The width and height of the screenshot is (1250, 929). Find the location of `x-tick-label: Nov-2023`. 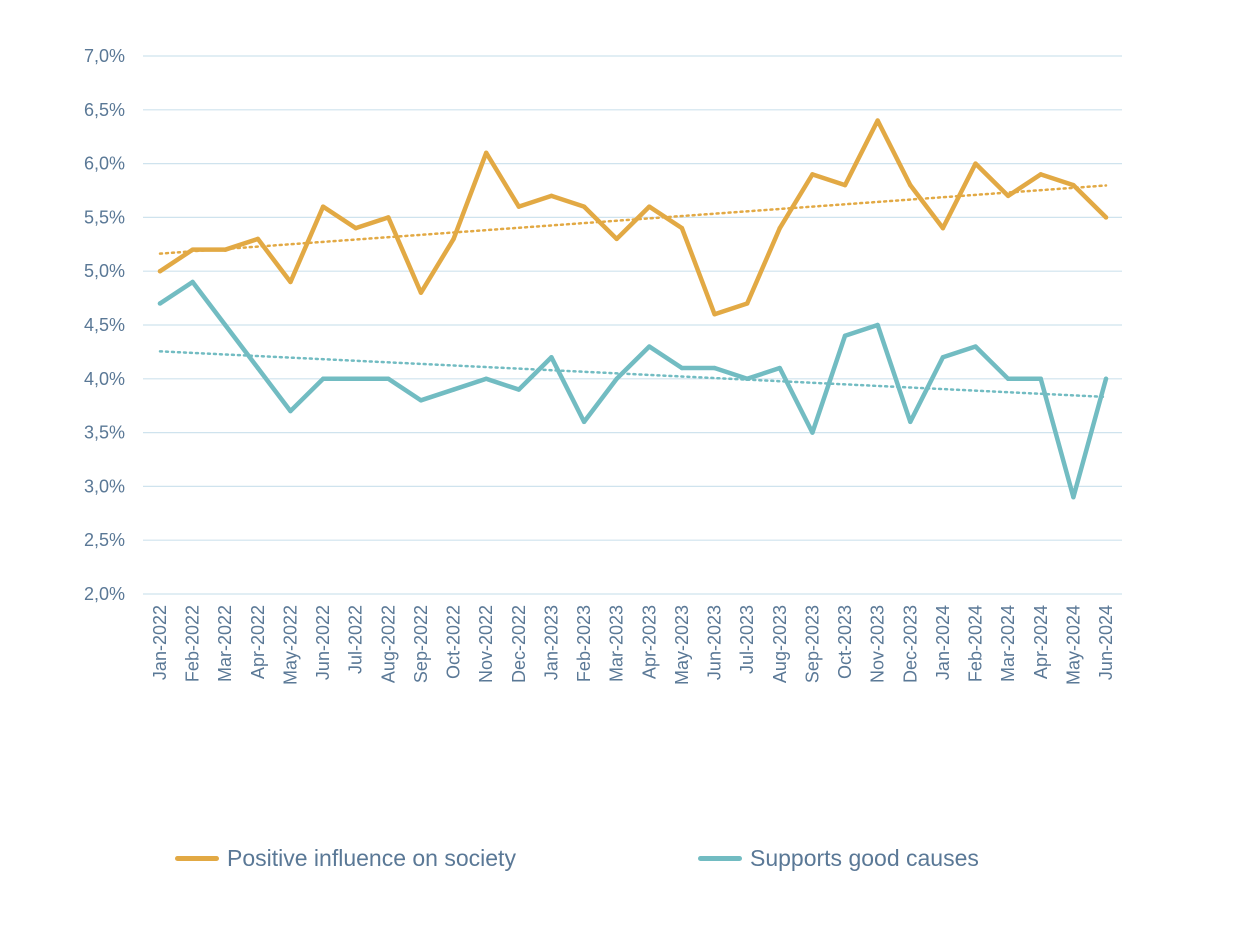

x-tick-label: Nov-2023 is located at coordinates (878, 644).